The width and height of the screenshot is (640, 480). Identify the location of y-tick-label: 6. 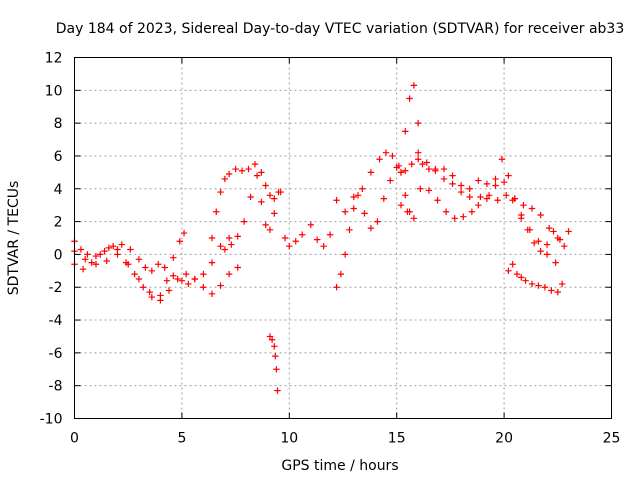
(58, 157).